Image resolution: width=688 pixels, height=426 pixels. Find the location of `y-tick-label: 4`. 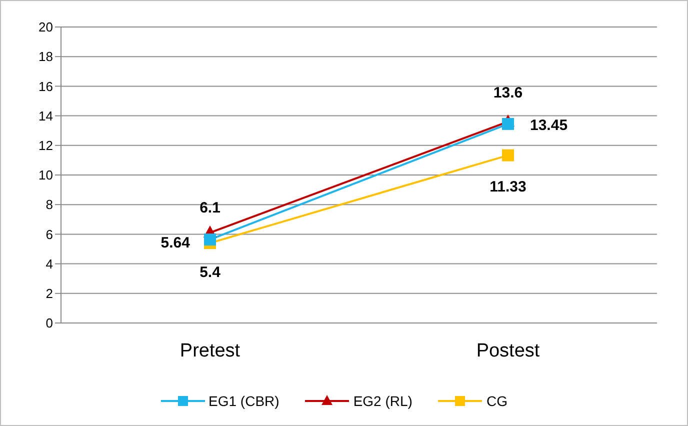

y-tick-label: 4 is located at coordinates (49, 264).